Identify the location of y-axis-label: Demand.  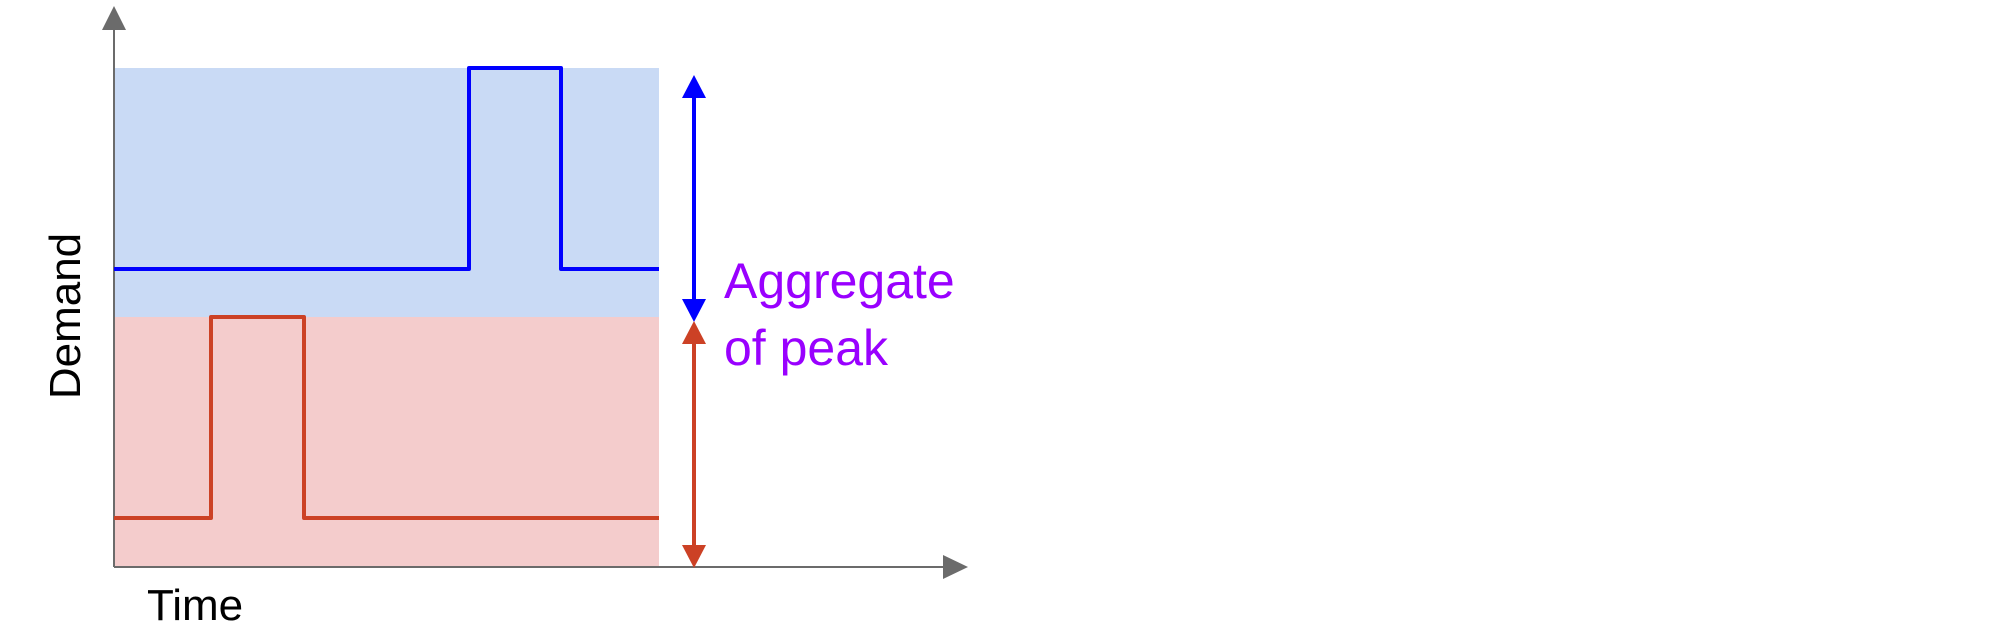
(65, 316).